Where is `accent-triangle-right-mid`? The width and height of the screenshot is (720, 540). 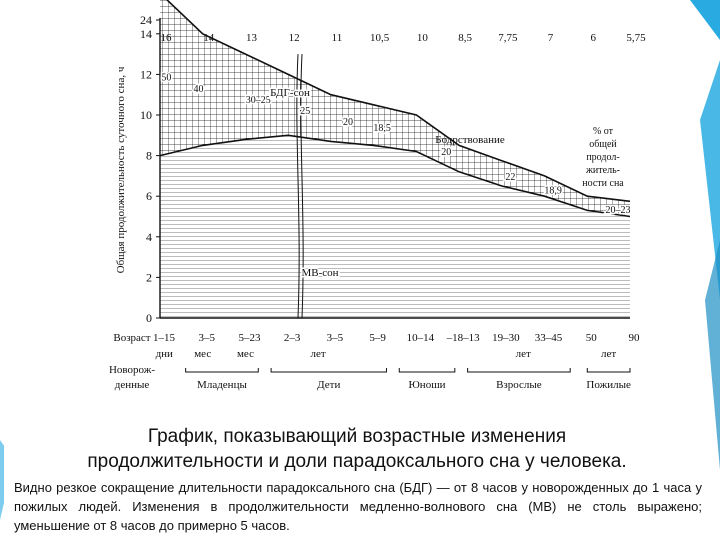
accent-triangle-right-mid is located at coordinates (710, 180).